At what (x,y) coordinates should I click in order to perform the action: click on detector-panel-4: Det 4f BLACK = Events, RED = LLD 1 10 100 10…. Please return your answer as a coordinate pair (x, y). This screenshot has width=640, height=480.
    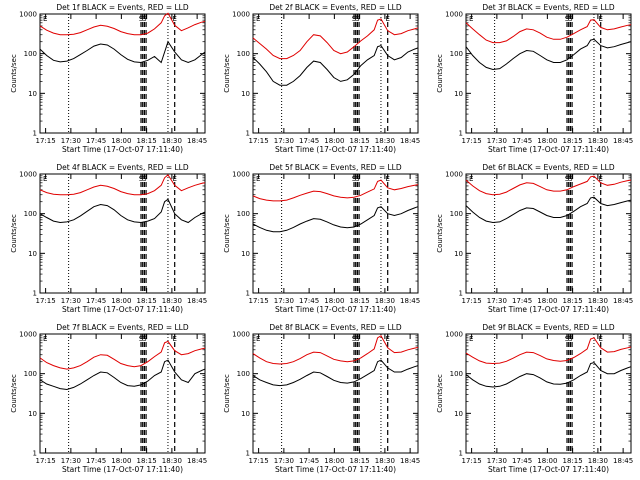
    Looking at the image, I should click on (108, 238).